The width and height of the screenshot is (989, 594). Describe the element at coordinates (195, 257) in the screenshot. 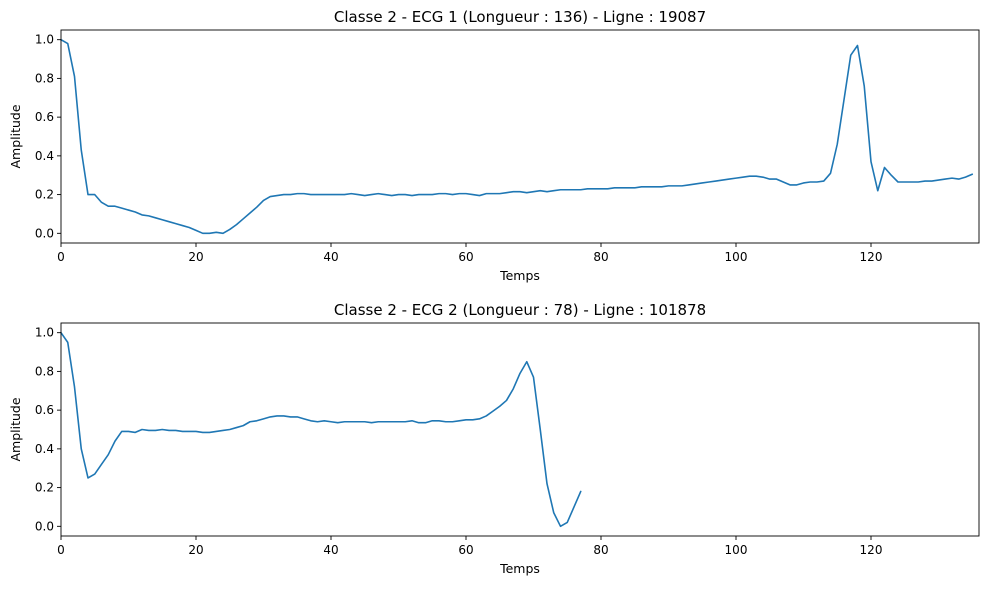

I see `x-tick-label-1-1: 20` at that location.